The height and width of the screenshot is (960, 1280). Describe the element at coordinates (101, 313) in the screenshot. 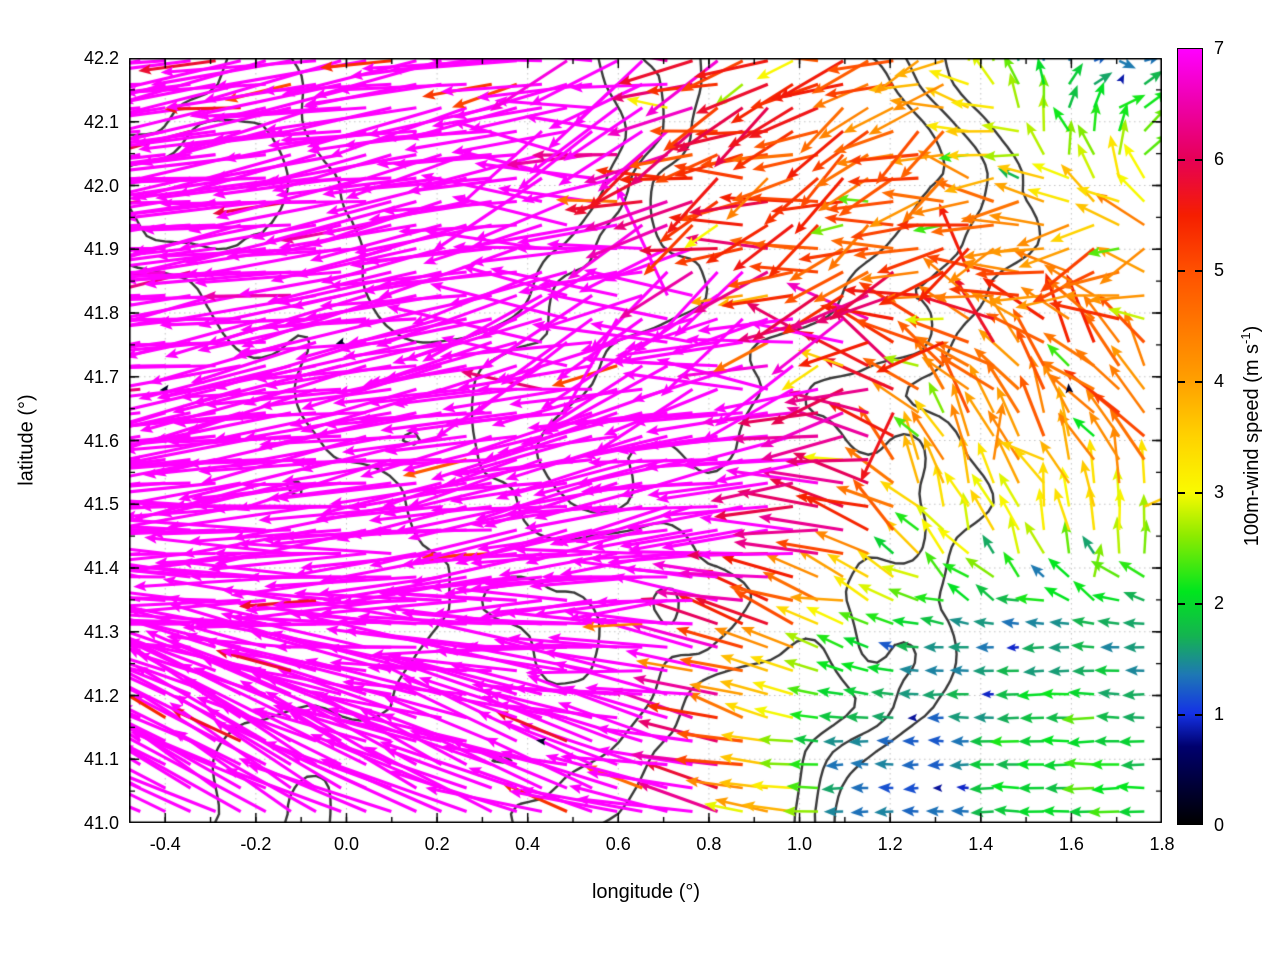

I see `y-tick-label: 41.8` at that location.